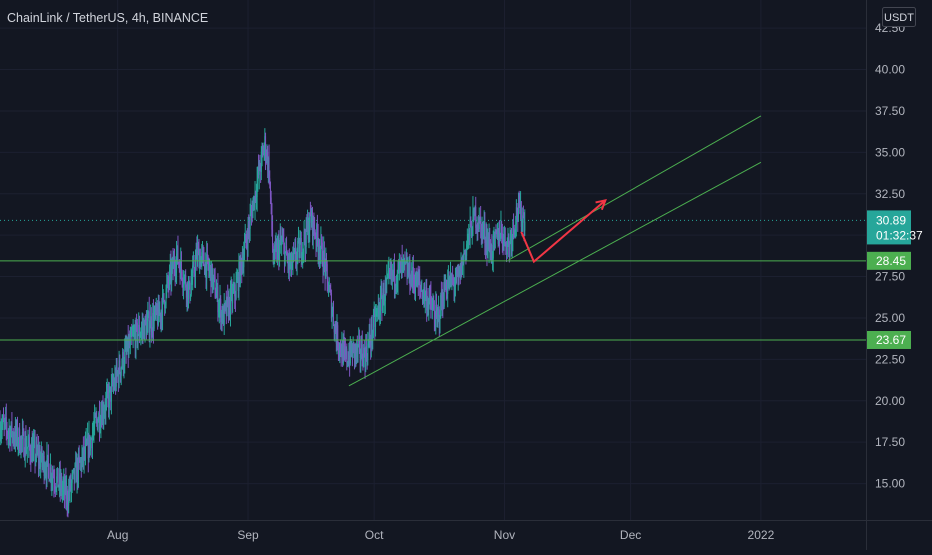 This screenshot has width=932, height=555. What do you see at coordinates (107, 18) in the screenshot?
I see `chart-title: ChainLink / TetherUS, 4h, BINANCE` at bounding box center [107, 18].